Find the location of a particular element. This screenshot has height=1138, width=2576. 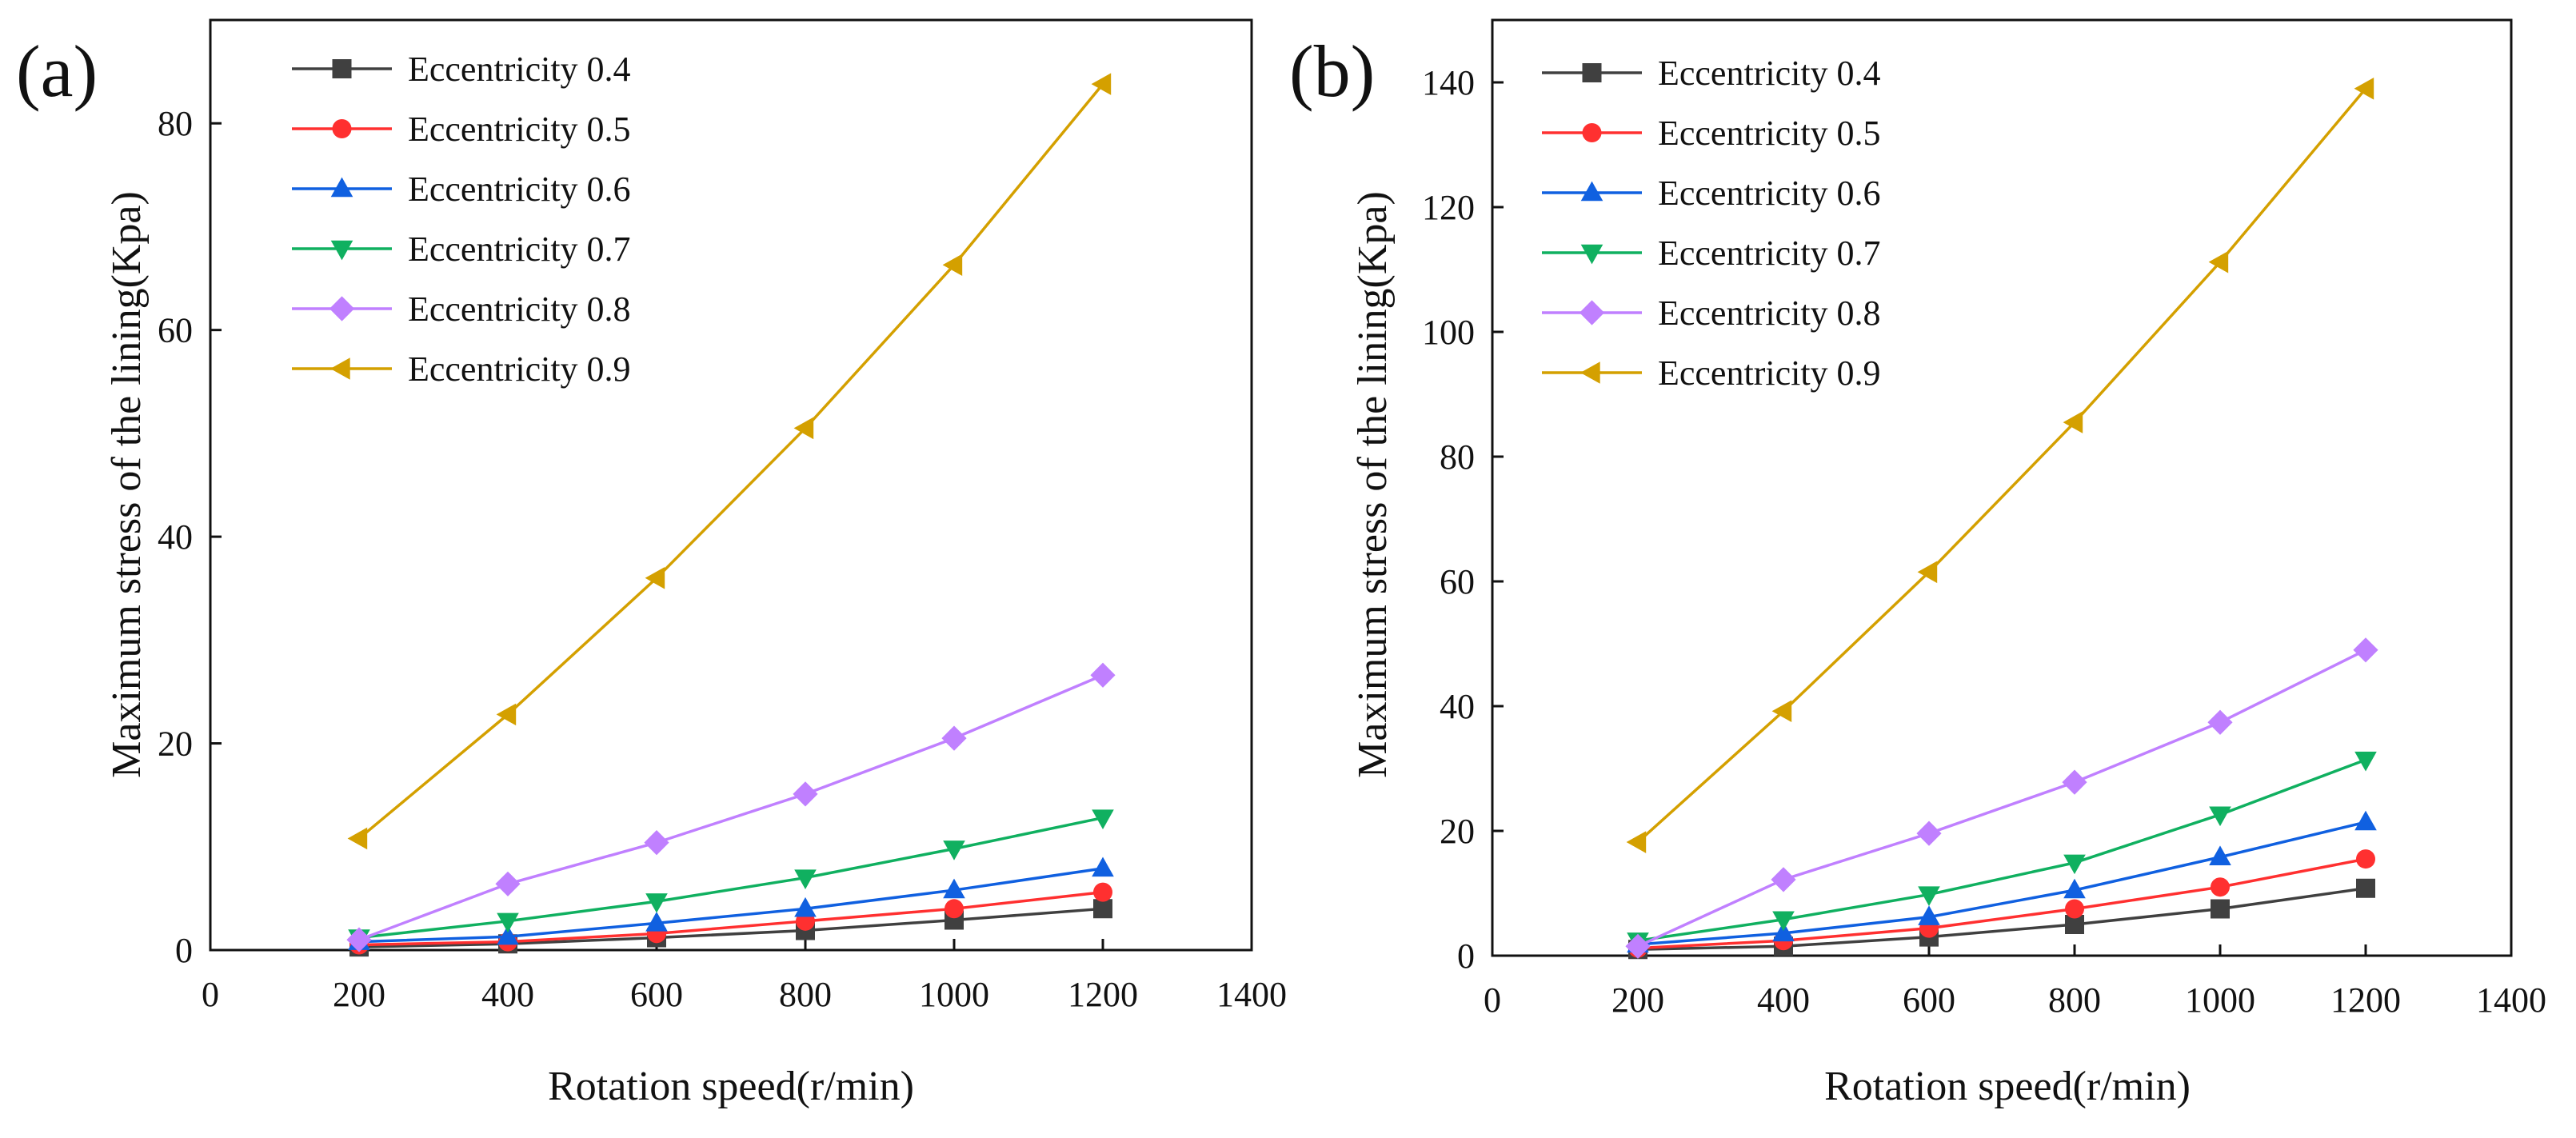

y-tick-label: 40 is located at coordinates (1457, 706).